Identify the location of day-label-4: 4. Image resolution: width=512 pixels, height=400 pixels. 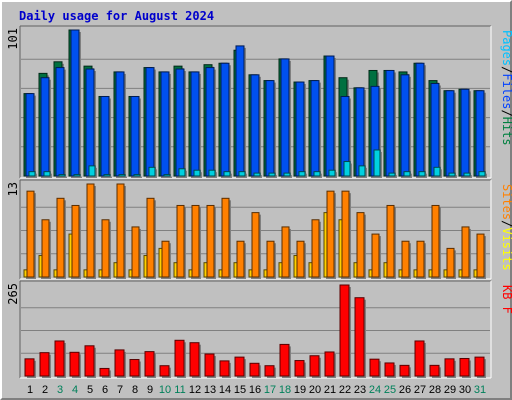
(75, 390).